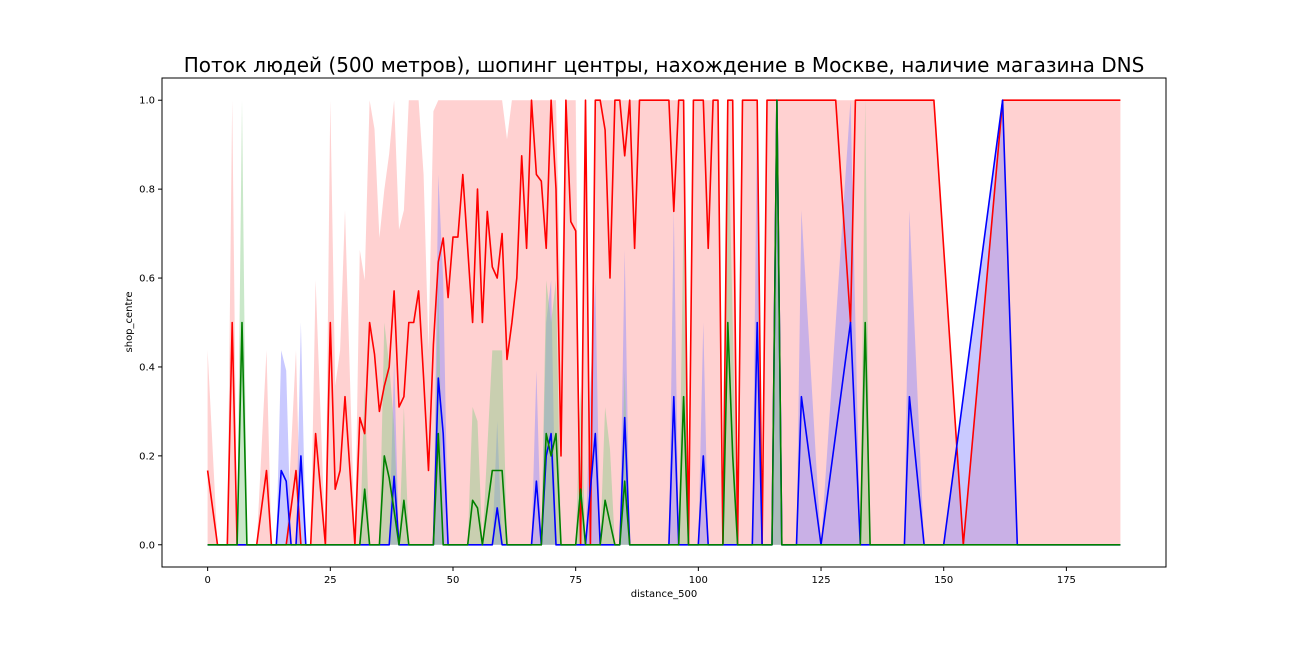 The width and height of the screenshot is (1296, 648). Describe the element at coordinates (453, 580) in the screenshot. I see `x-tick-label: 50` at that location.